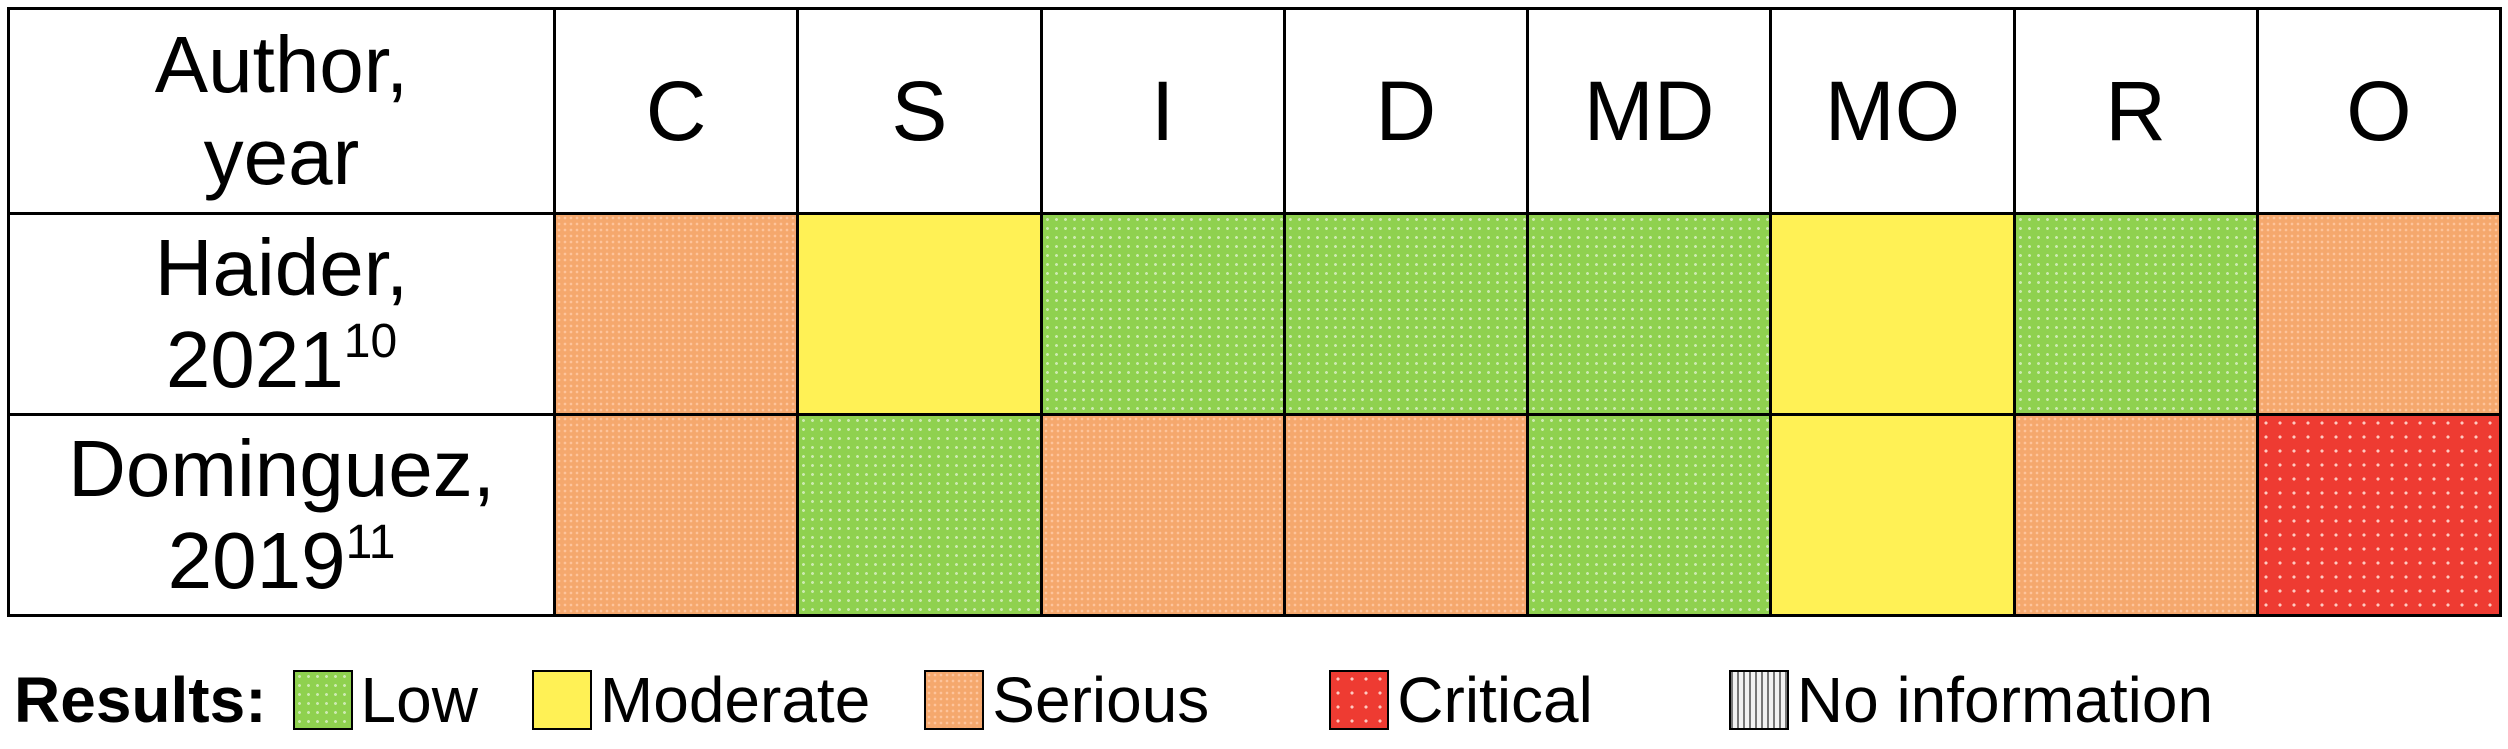 The height and width of the screenshot is (749, 2508). What do you see at coordinates (281, 267) in the screenshot?
I see `author-name: Haider,` at bounding box center [281, 267].